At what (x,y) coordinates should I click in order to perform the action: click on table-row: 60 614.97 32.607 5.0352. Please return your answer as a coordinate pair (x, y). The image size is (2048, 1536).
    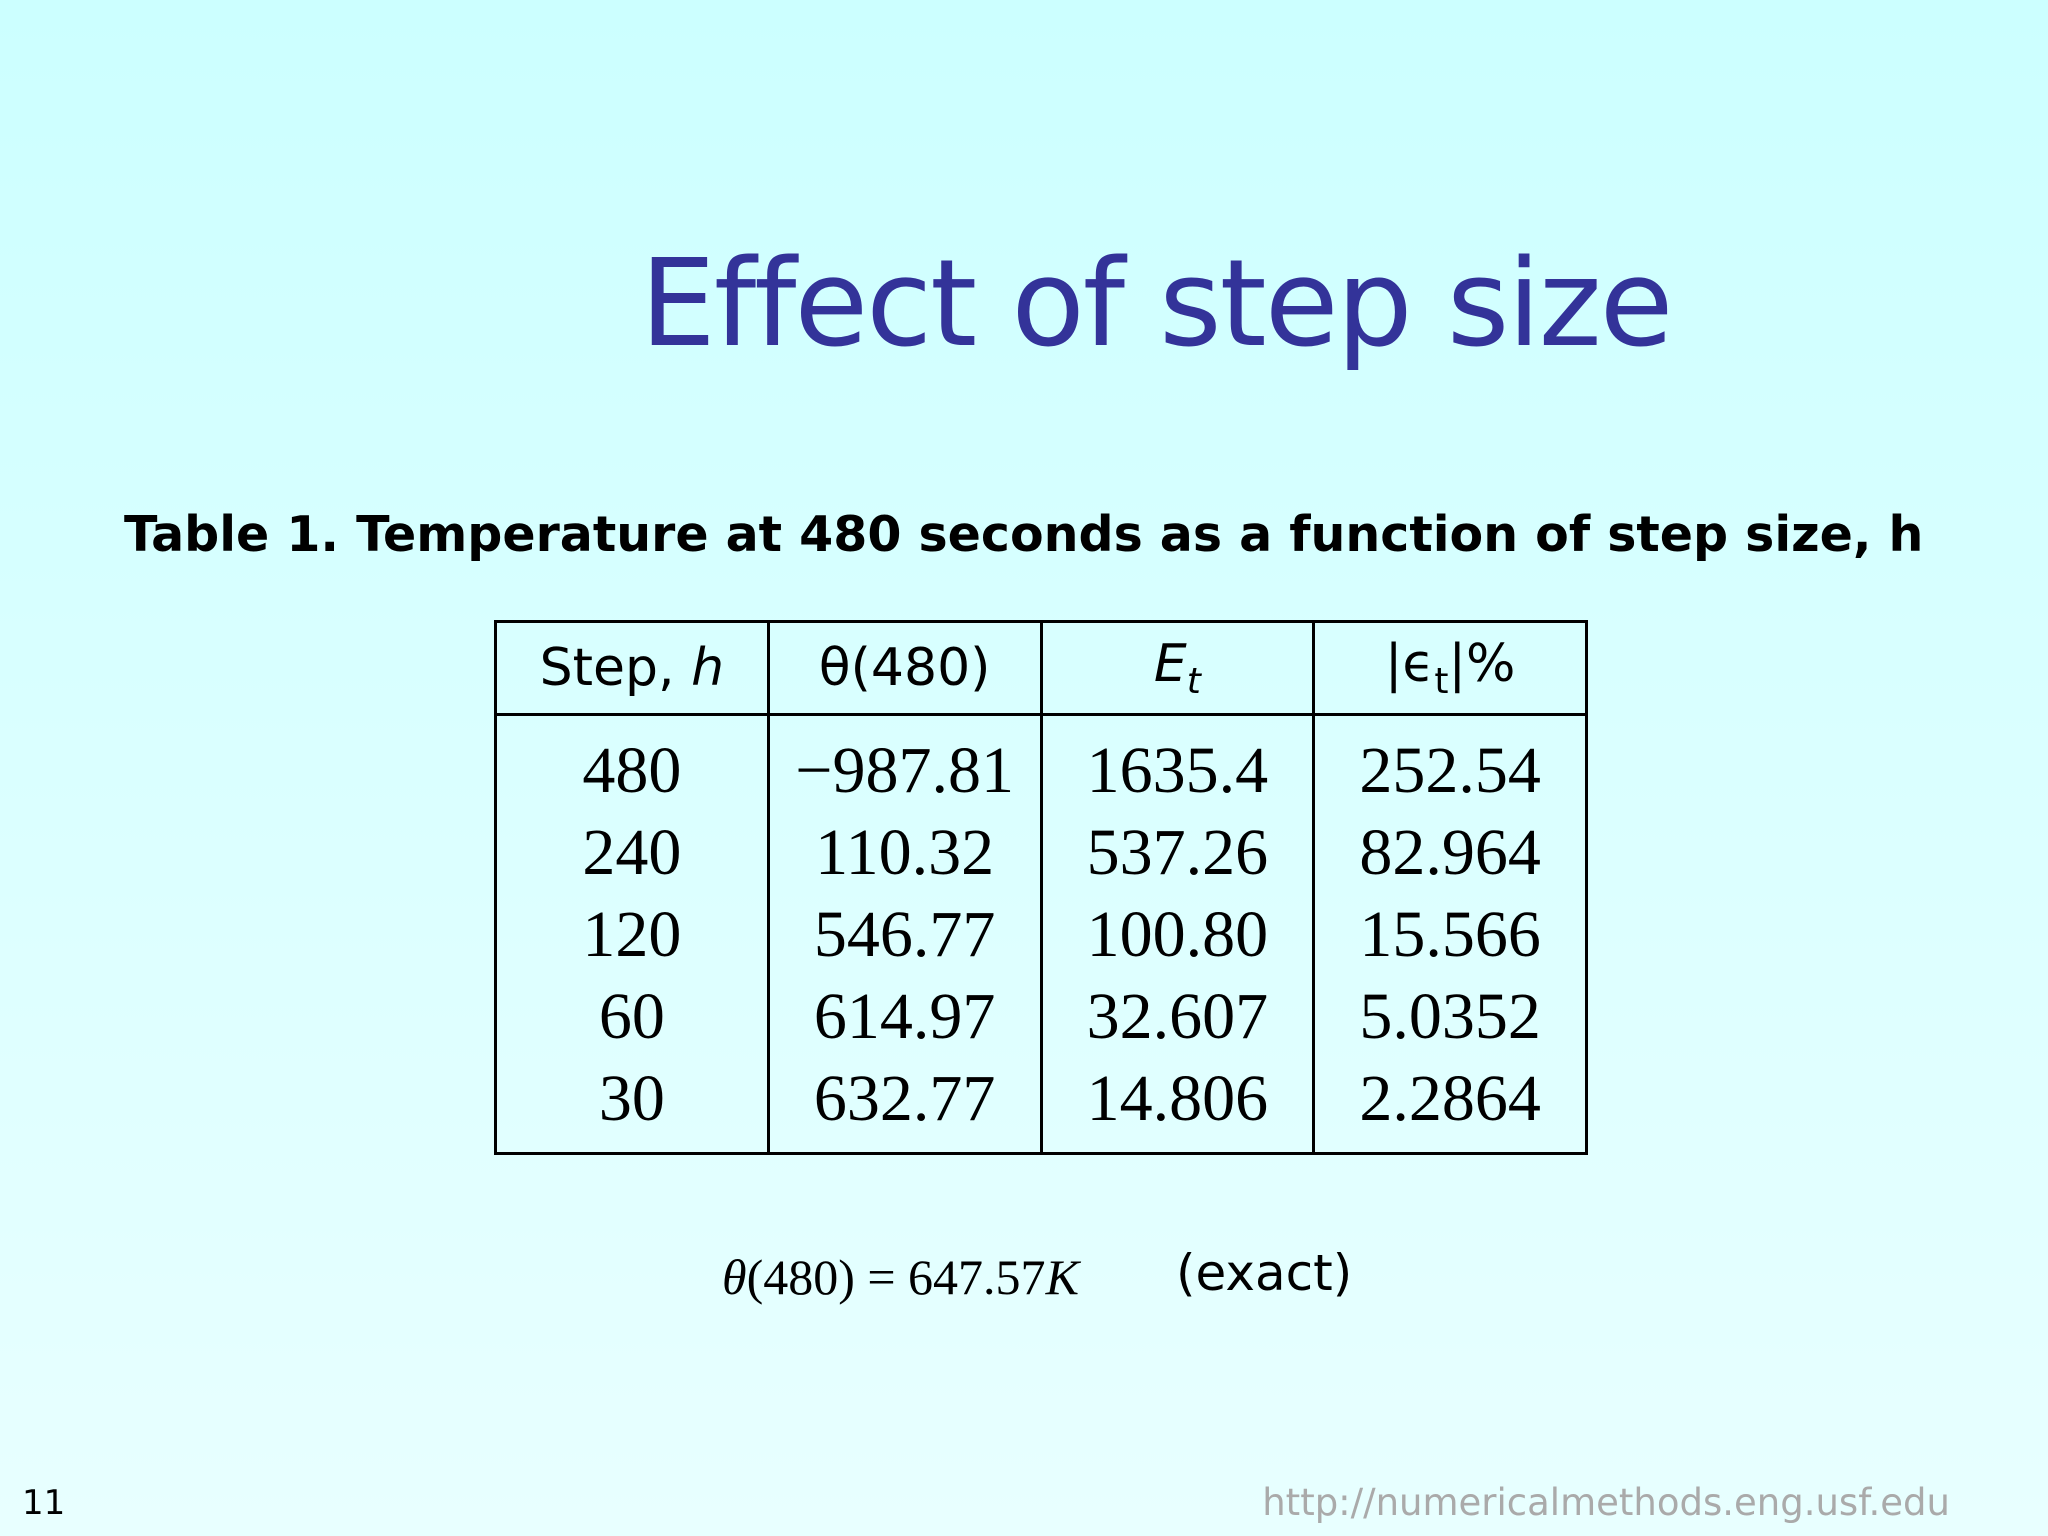
    Looking at the image, I should click on (1041, 1017).